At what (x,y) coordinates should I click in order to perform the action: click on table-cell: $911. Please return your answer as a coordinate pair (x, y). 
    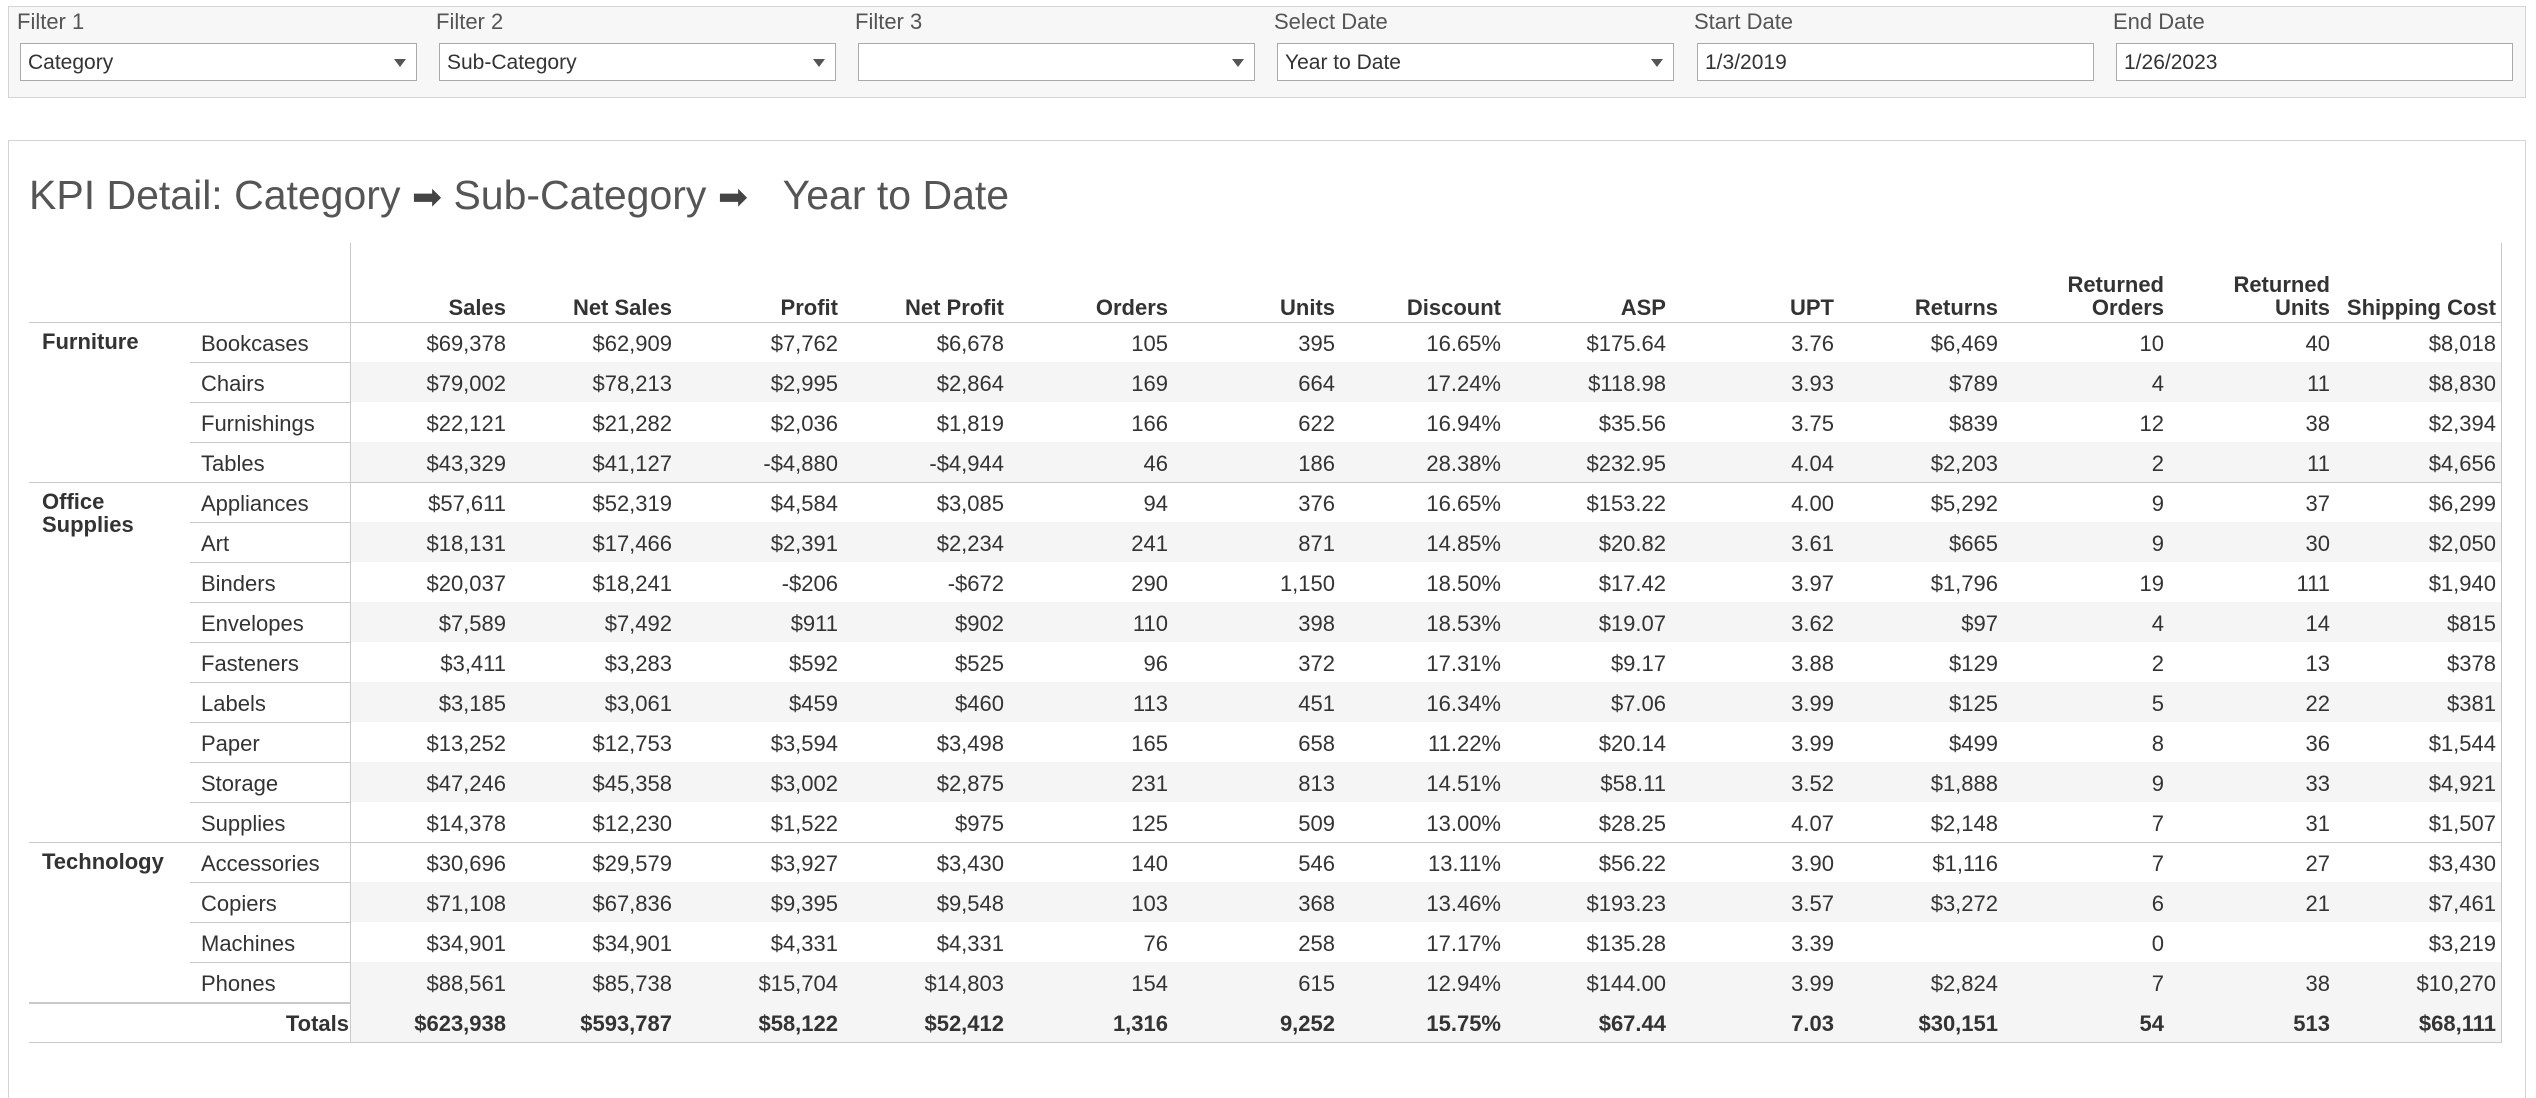
    Looking at the image, I should click on (814, 623).